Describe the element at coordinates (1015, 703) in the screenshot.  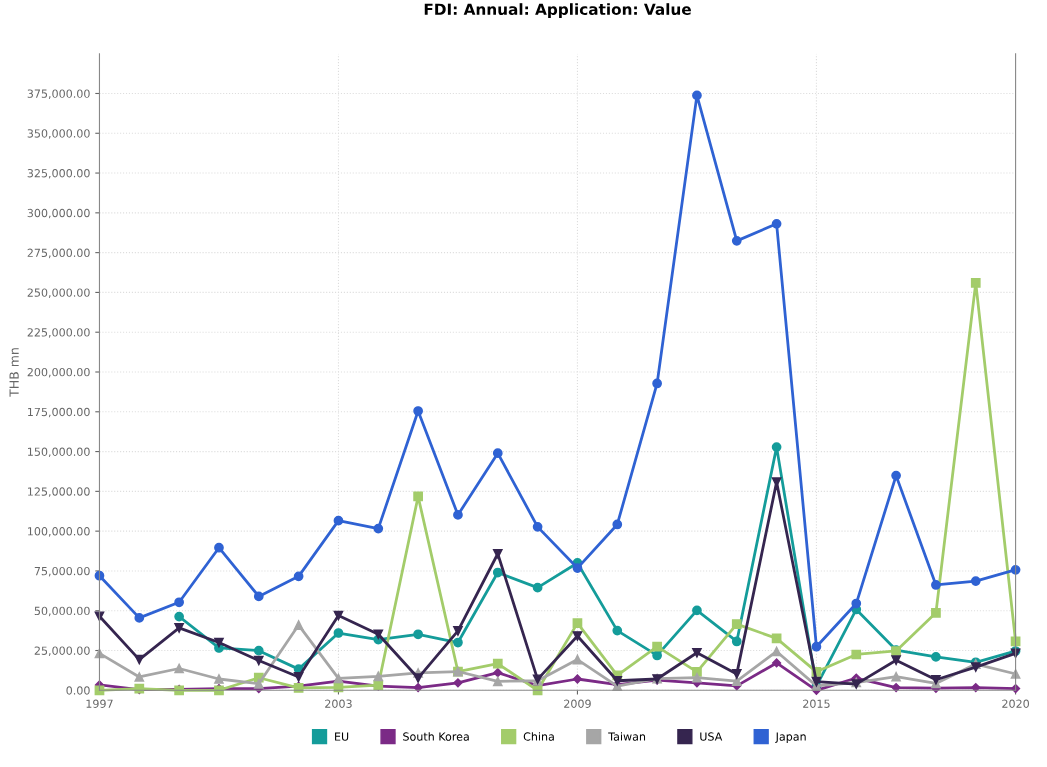
I see `x-tick-label: 2020` at that location.